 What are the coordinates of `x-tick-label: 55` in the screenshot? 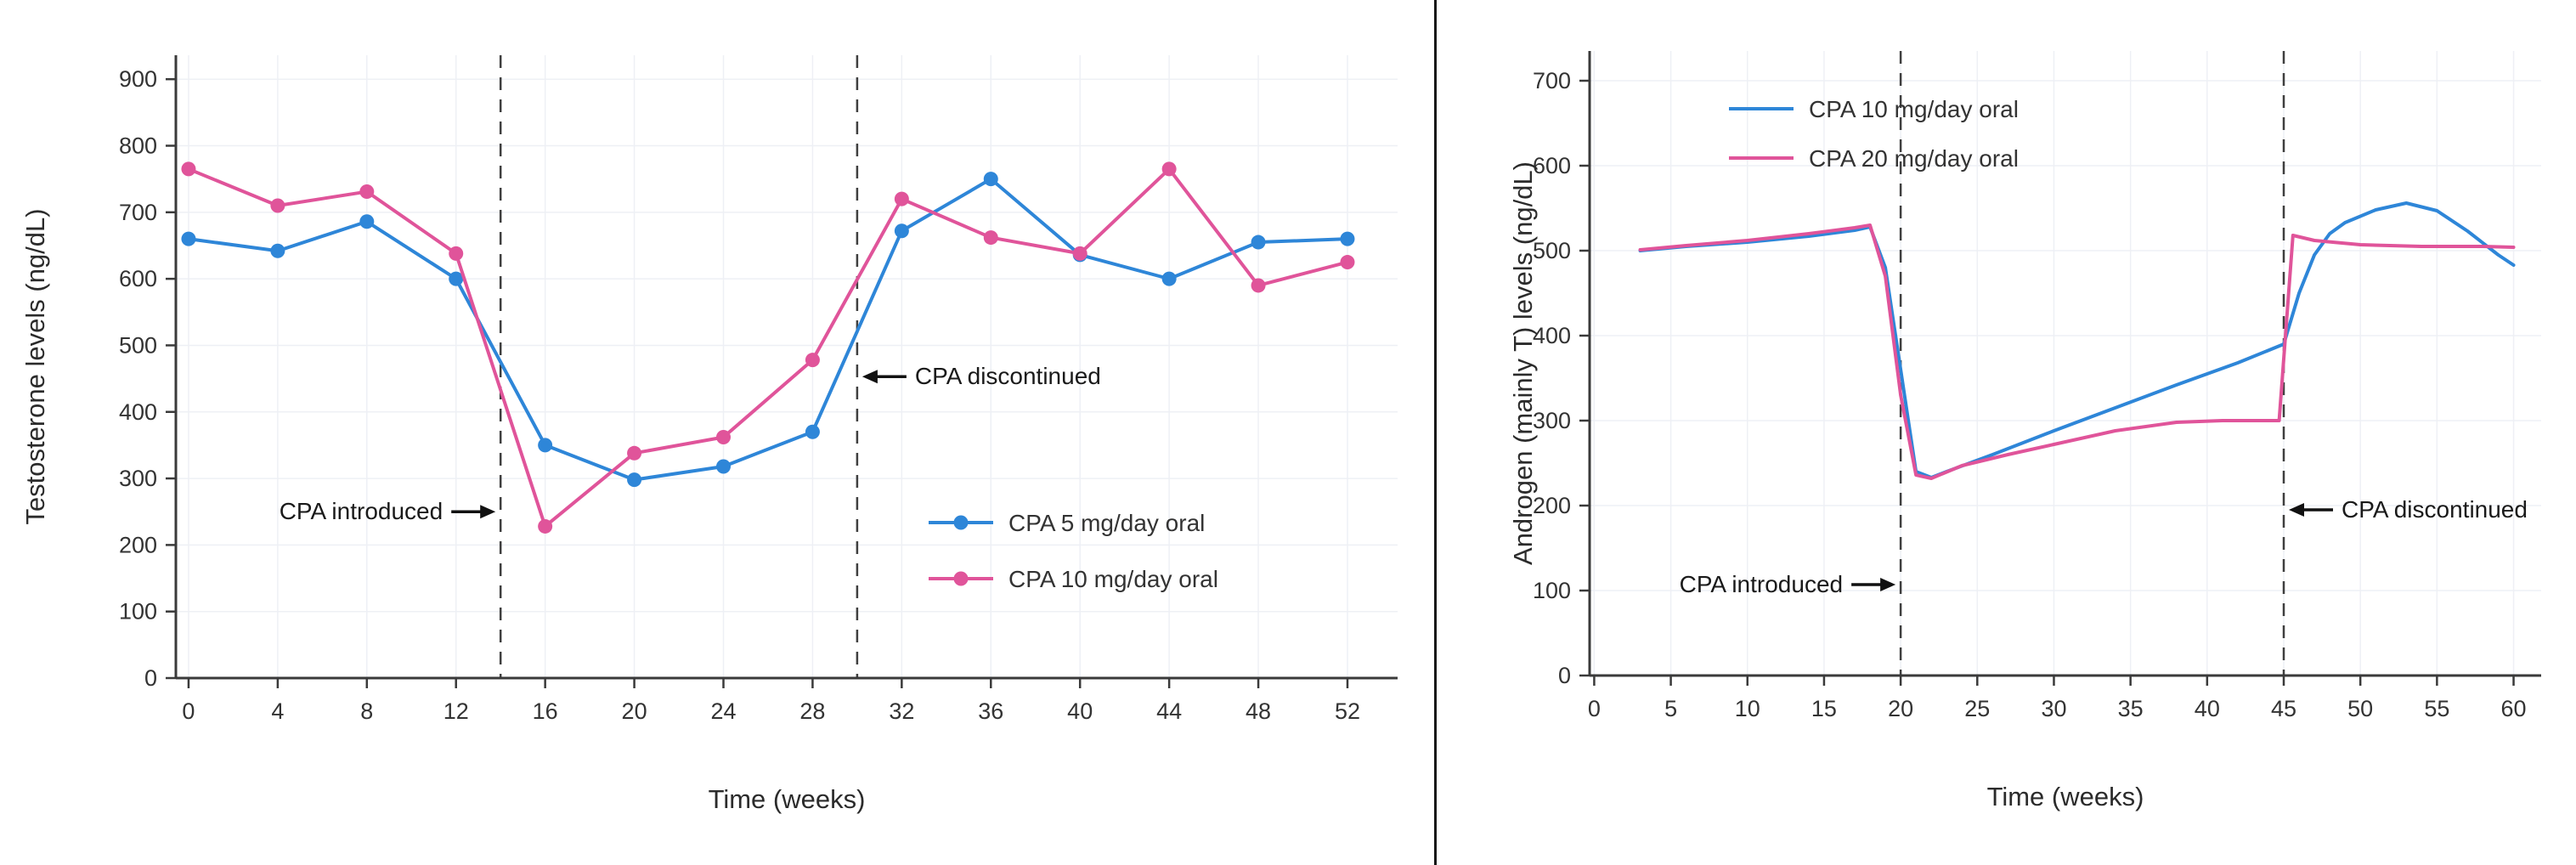 It's located at (2437, 708).